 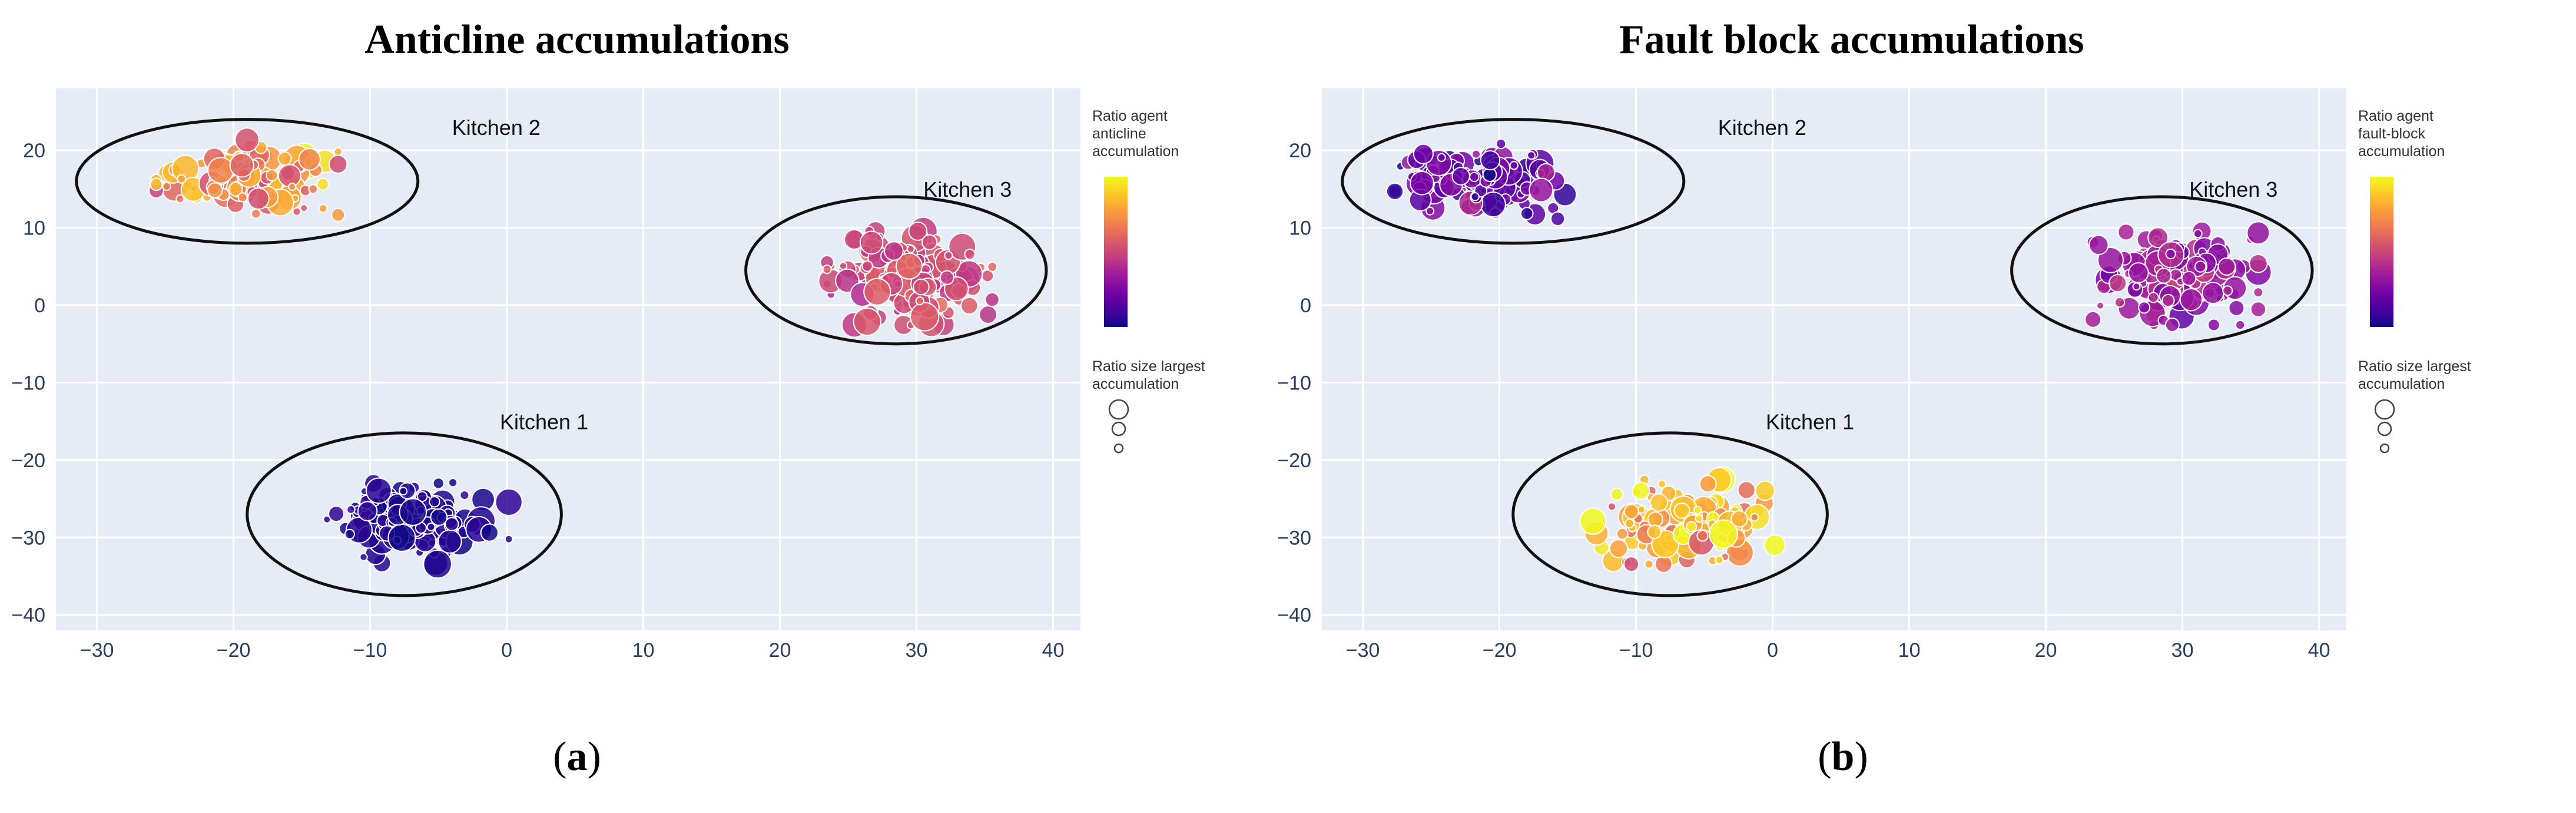 I want to click on y-tick-label: −30, so click(x=1294, y=538).